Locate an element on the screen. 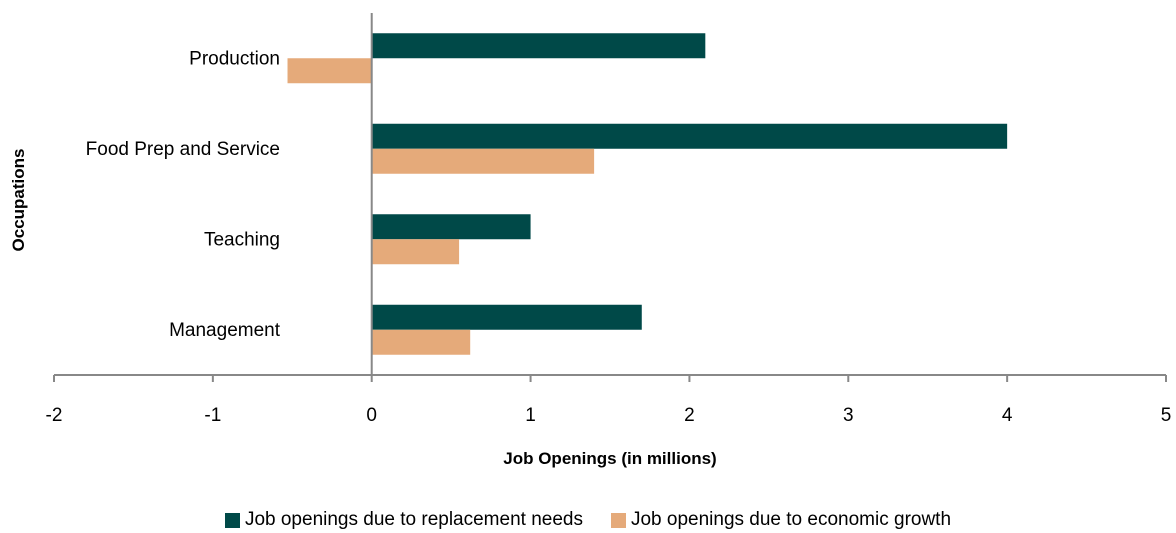 The width and height of the screenshot is (1176, 533). x-tick-label: -2 is located at coordinates (54, 415).